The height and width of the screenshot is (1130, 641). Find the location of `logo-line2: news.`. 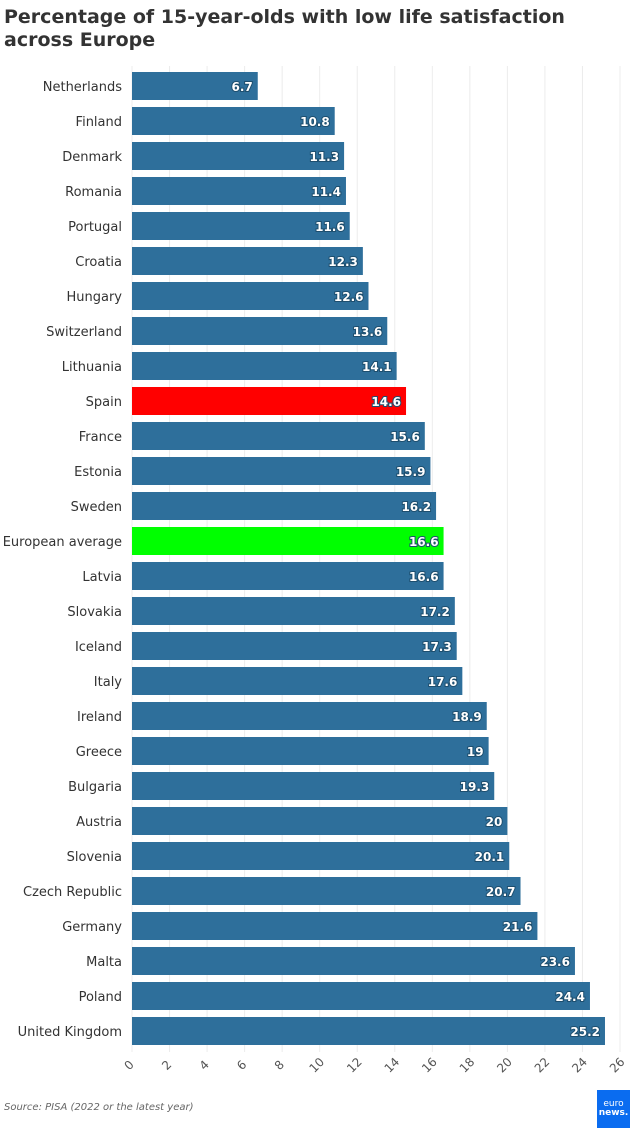

logo-line2: news. is located at coordinates (613, 1113).